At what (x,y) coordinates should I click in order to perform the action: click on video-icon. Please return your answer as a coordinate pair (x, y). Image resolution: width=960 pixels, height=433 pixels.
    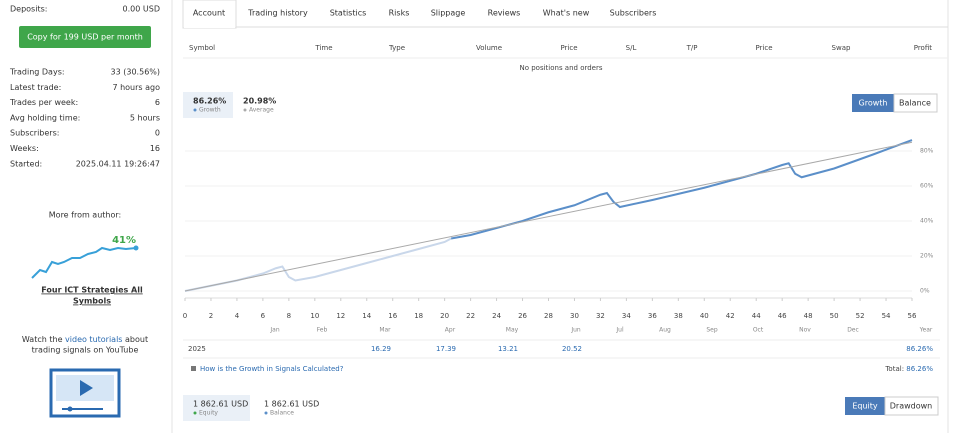
    Looking at the image, I should click on (85, 393).